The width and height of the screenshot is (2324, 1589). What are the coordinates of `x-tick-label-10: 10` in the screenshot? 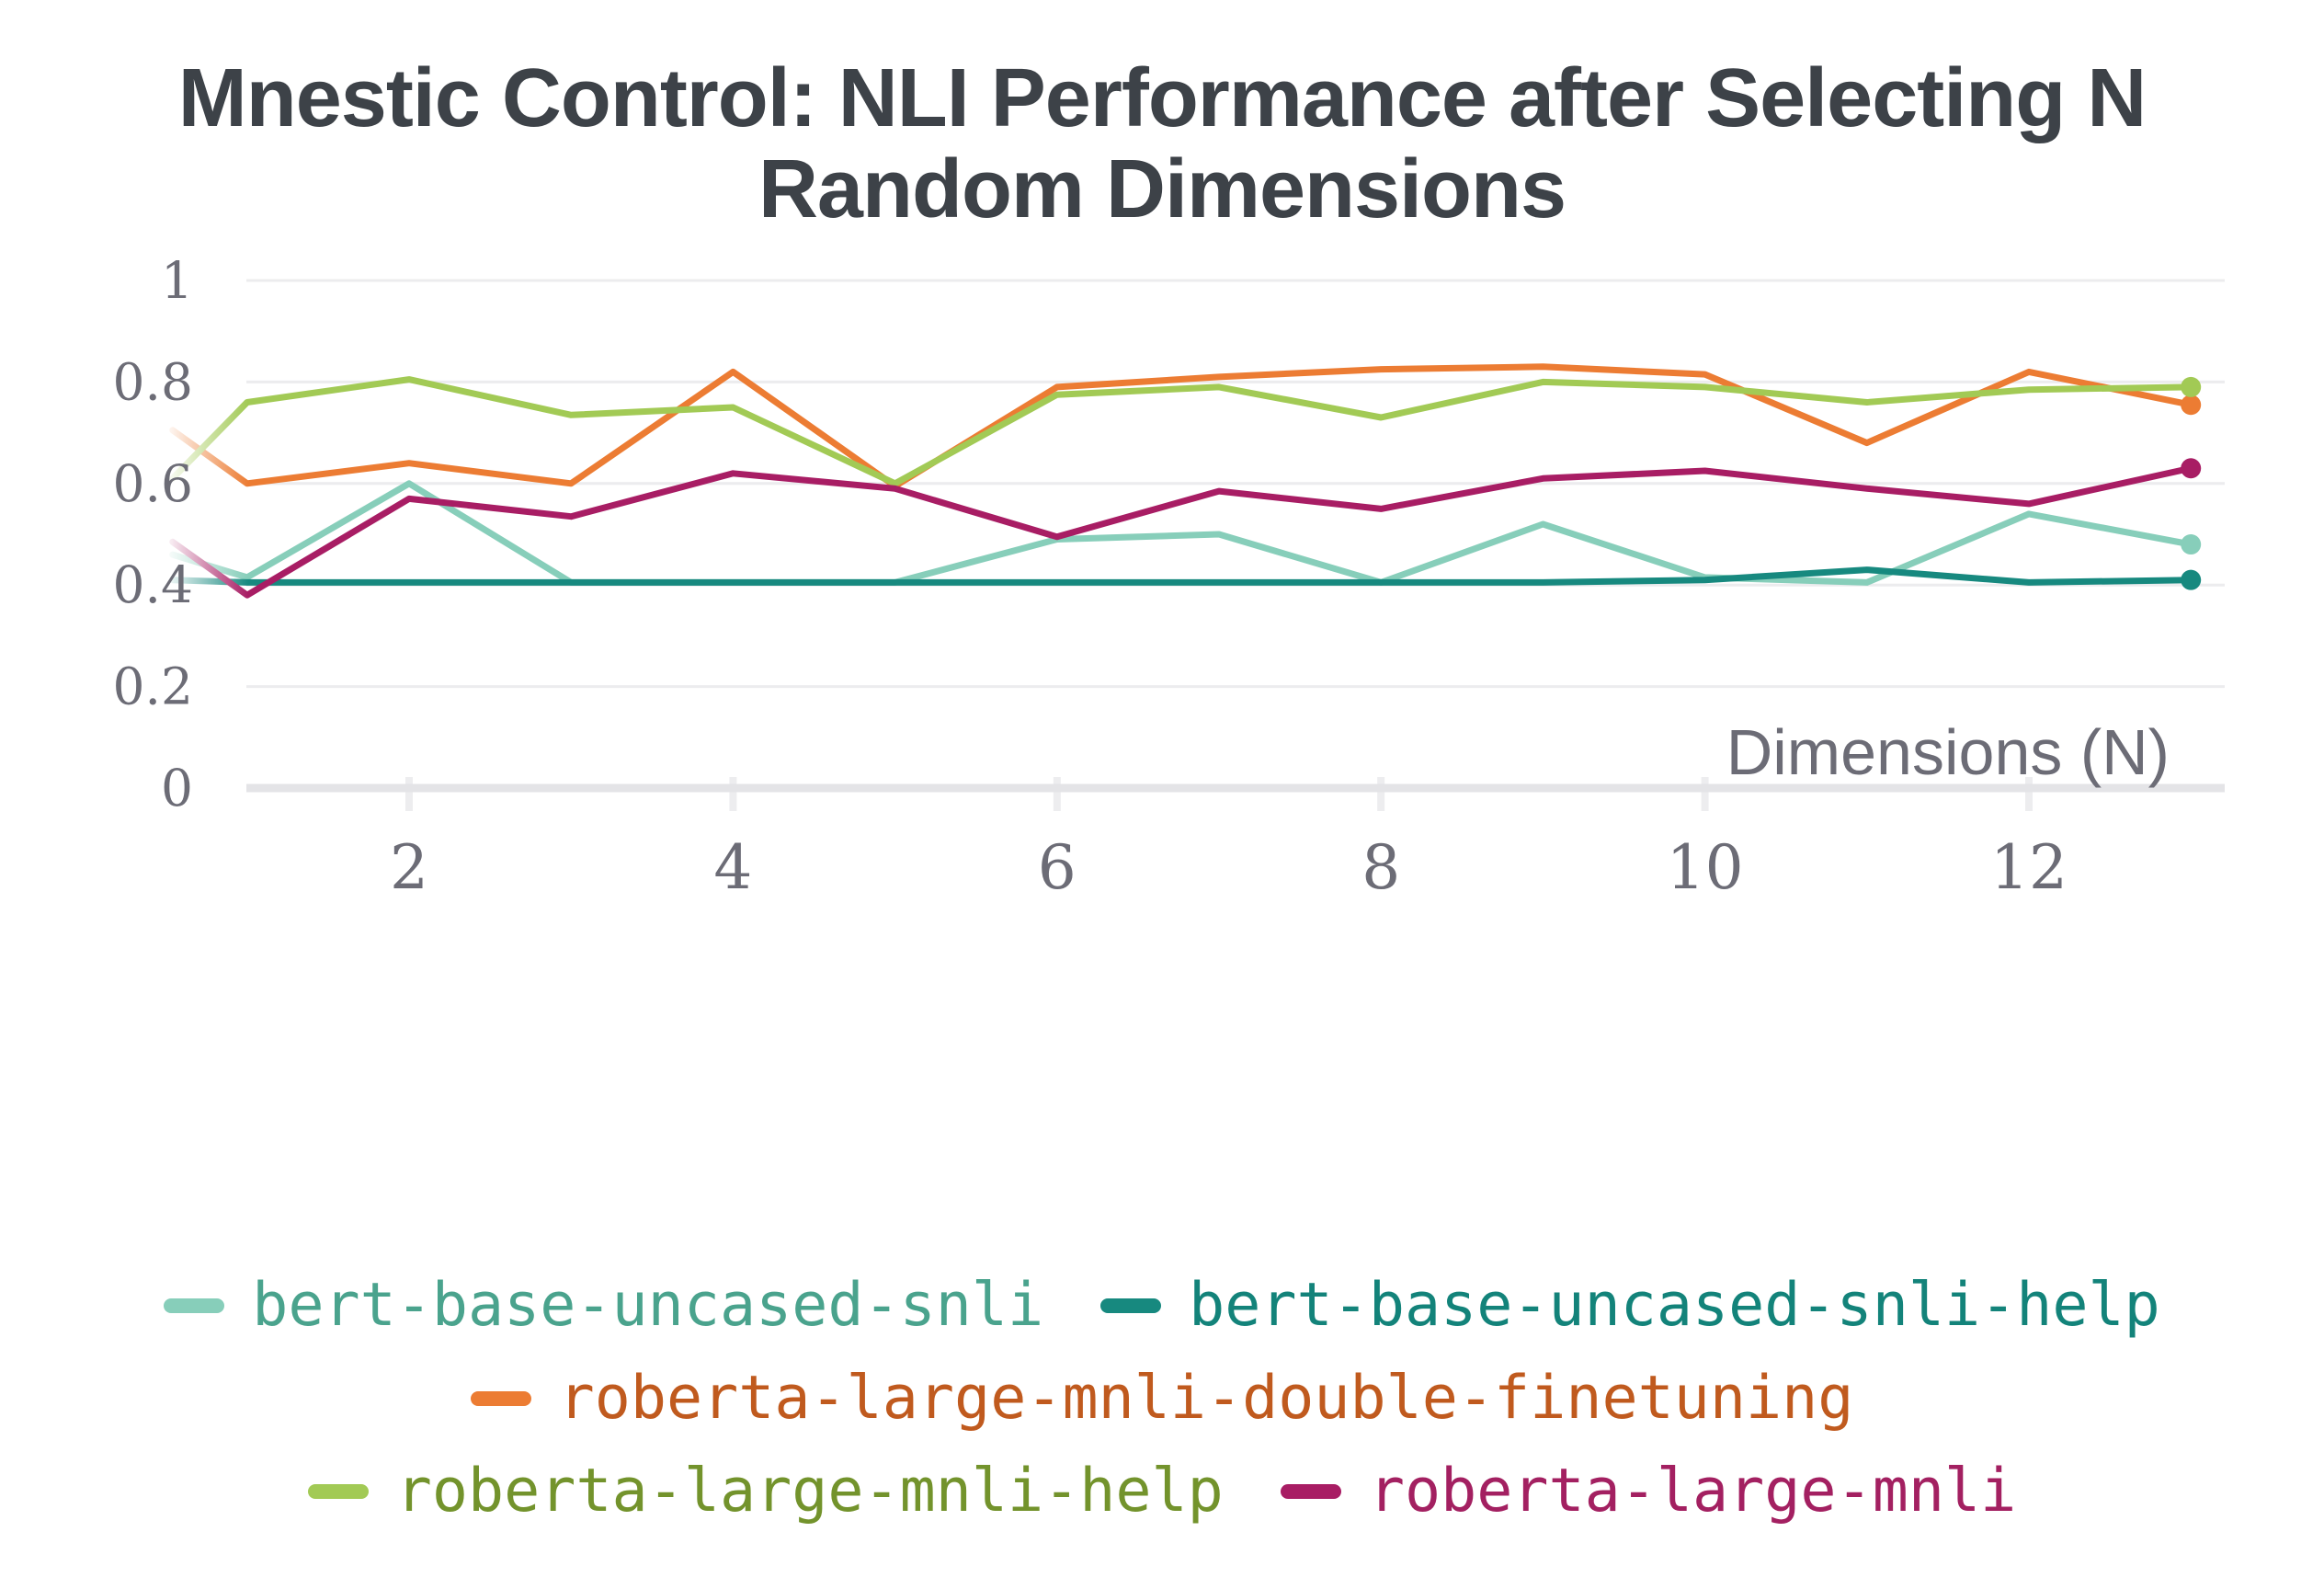 It's located at (1706, 868).